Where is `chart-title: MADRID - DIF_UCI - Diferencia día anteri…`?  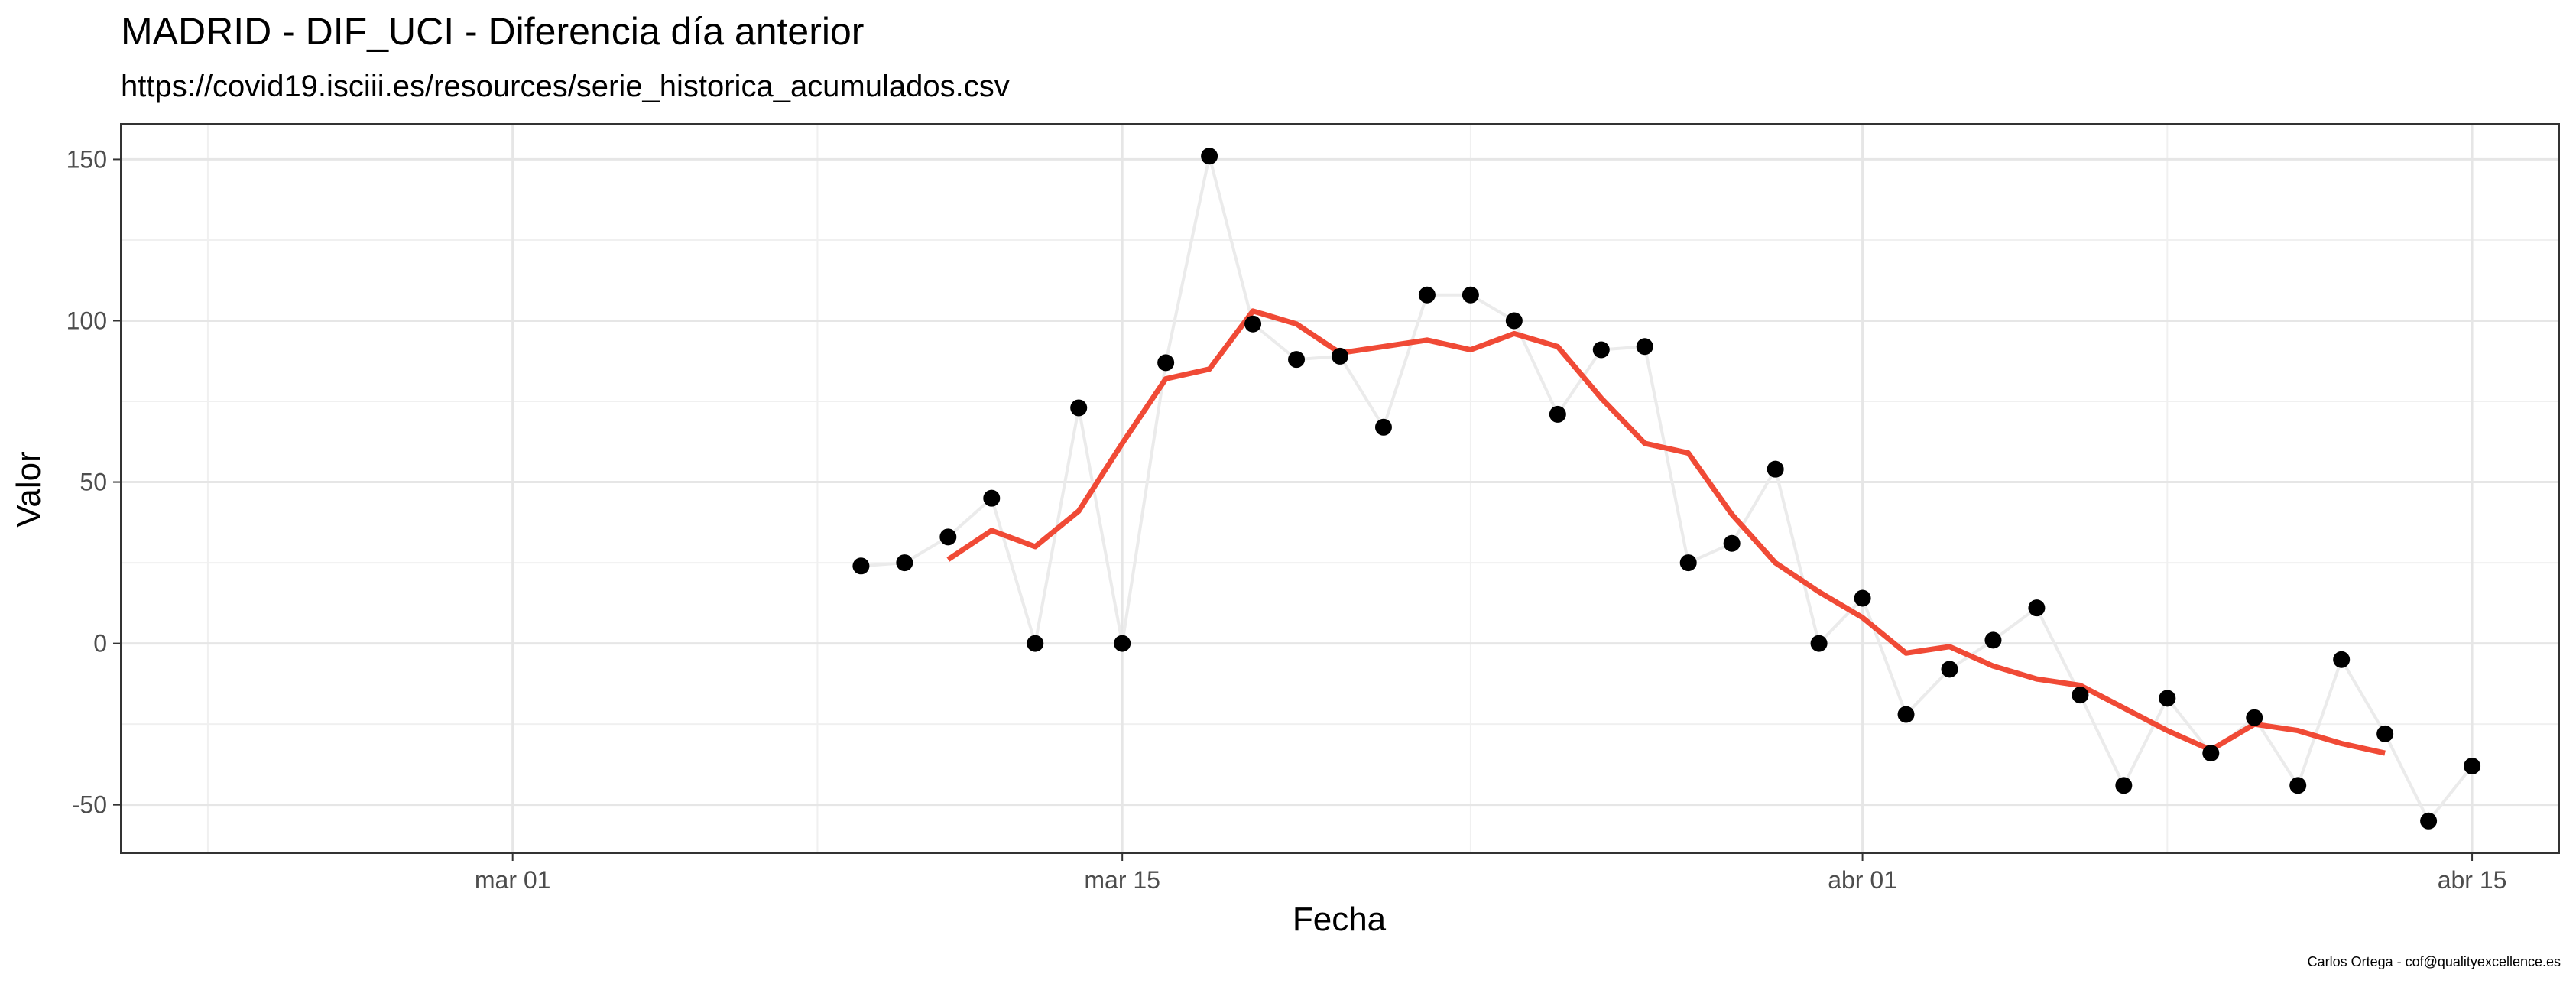 chart-title: MADRID - DIF_UCI - Diferencia día anteri… is located at coordinates (492, 31).